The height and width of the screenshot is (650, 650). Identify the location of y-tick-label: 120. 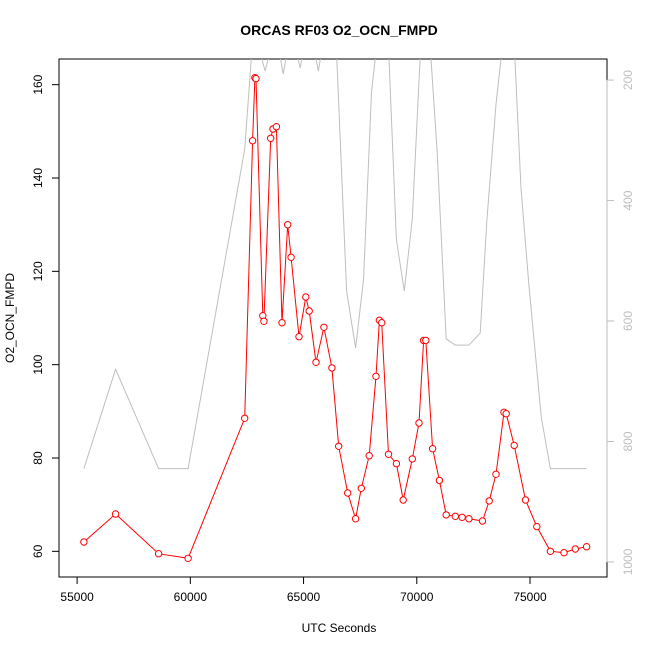
(38, 271).